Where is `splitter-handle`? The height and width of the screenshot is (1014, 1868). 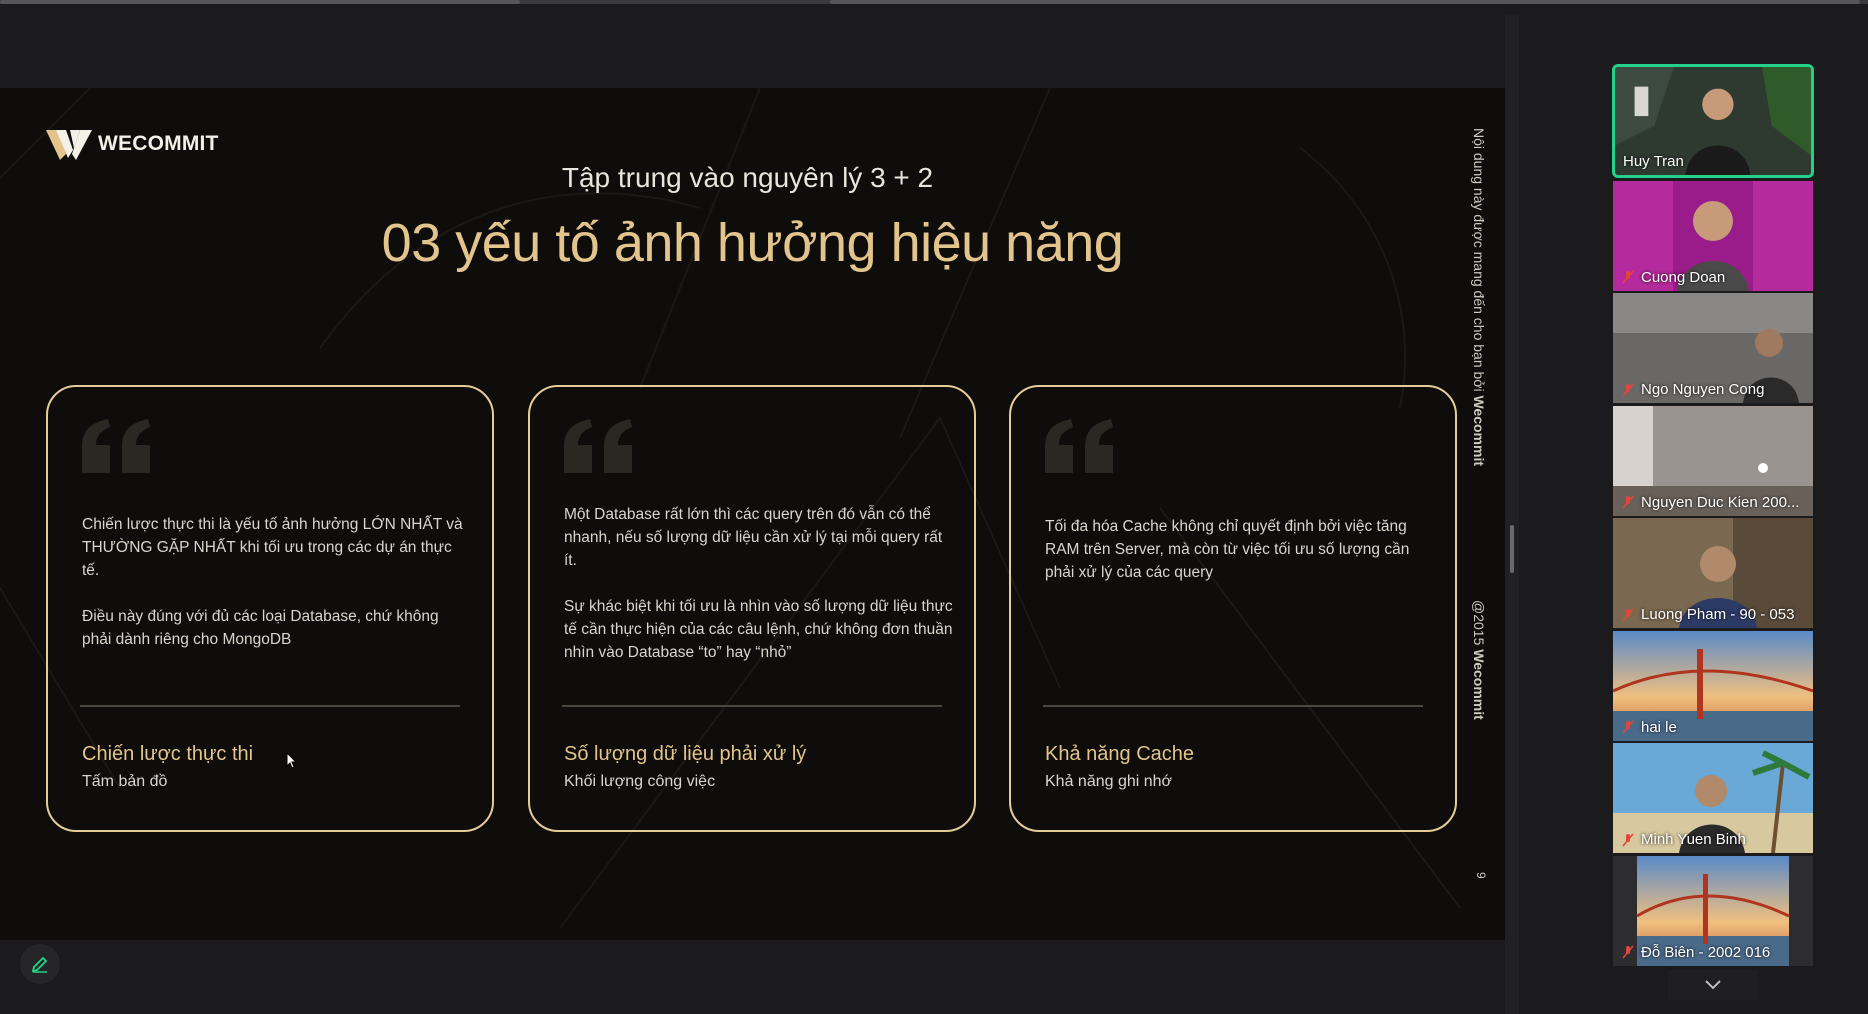 splitter-handle is located at coordinates (1512, 549).